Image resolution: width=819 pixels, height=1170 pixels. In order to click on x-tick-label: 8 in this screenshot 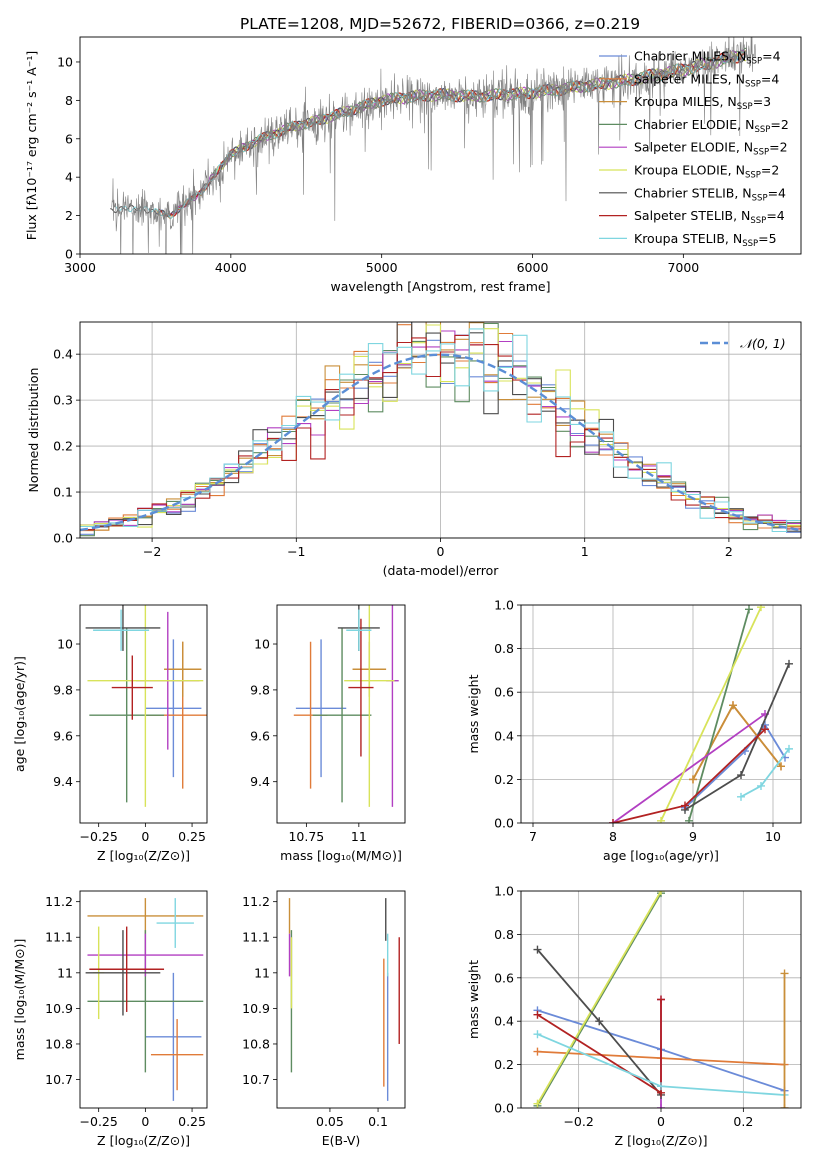, I will do `click(613, 836)`.